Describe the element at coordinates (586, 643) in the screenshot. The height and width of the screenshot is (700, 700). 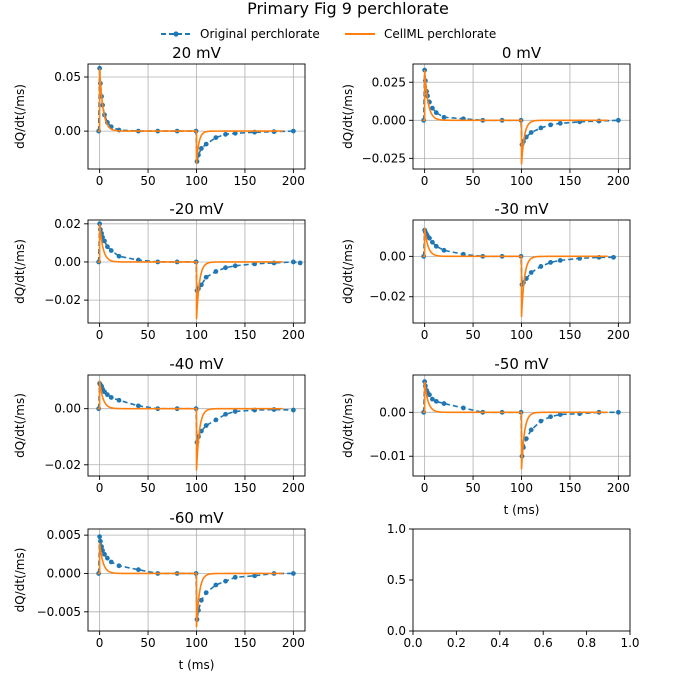
I see `x-tick-label: 0.8` at that location.